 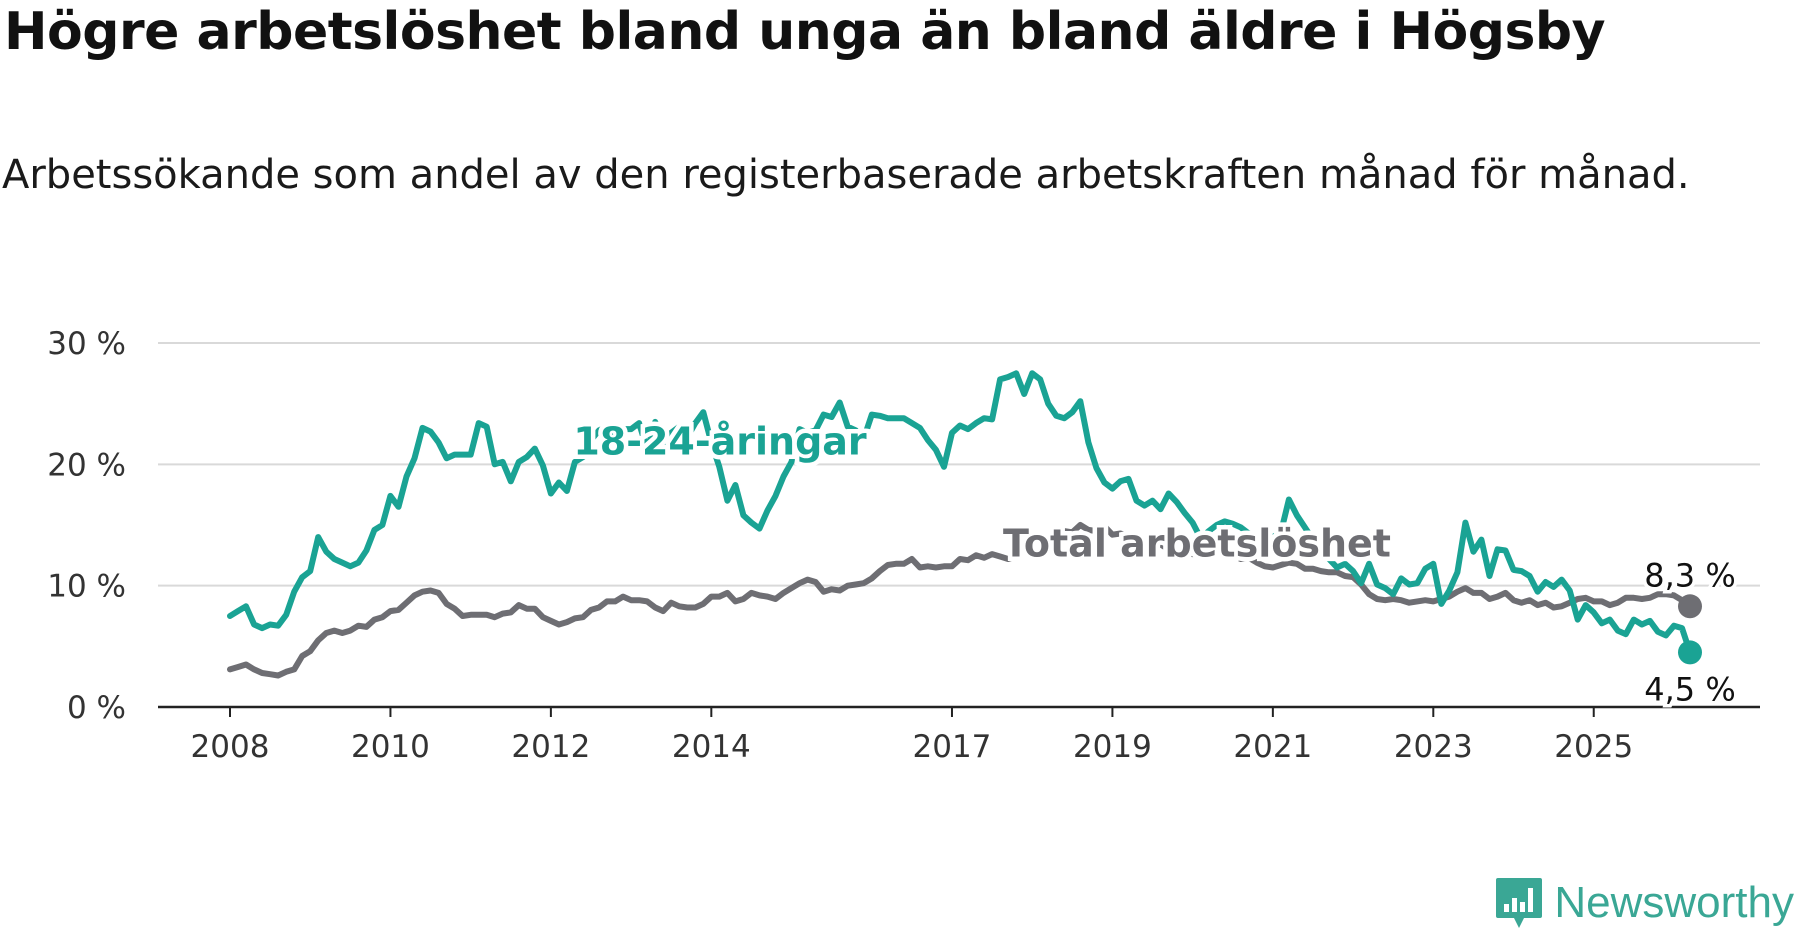 What do you see at coordinates (1433, 747) in the screenshot?
I see `x-tick-label: 2023` at bounding box center [1433, 747].